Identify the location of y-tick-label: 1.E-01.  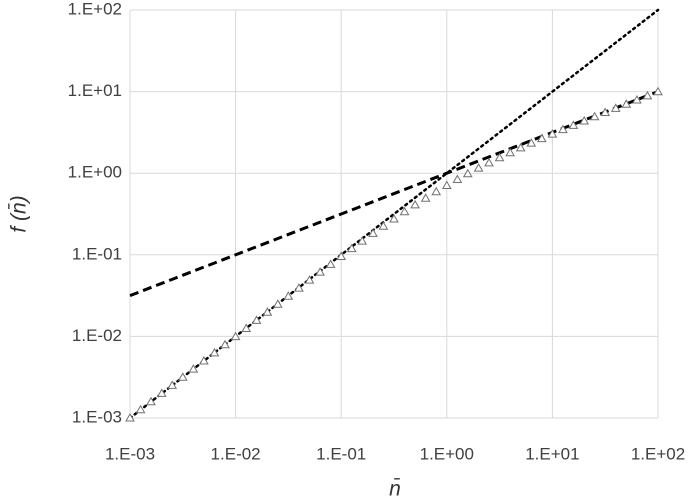
(97, 253).